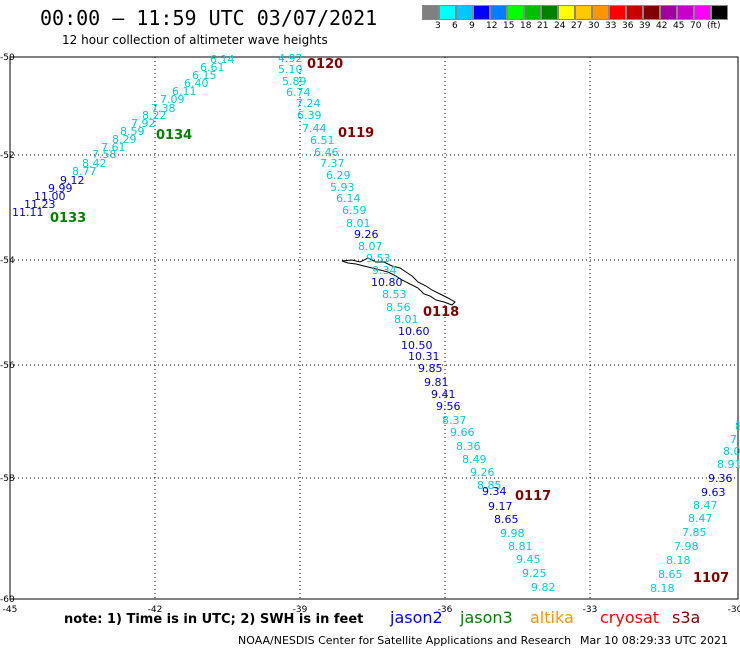 The width and height of the screenshot is (740, 650). Describe the element at coordinates (630, 617) in the screenshot. I see `legend-cryosat: cryosat` at that location.